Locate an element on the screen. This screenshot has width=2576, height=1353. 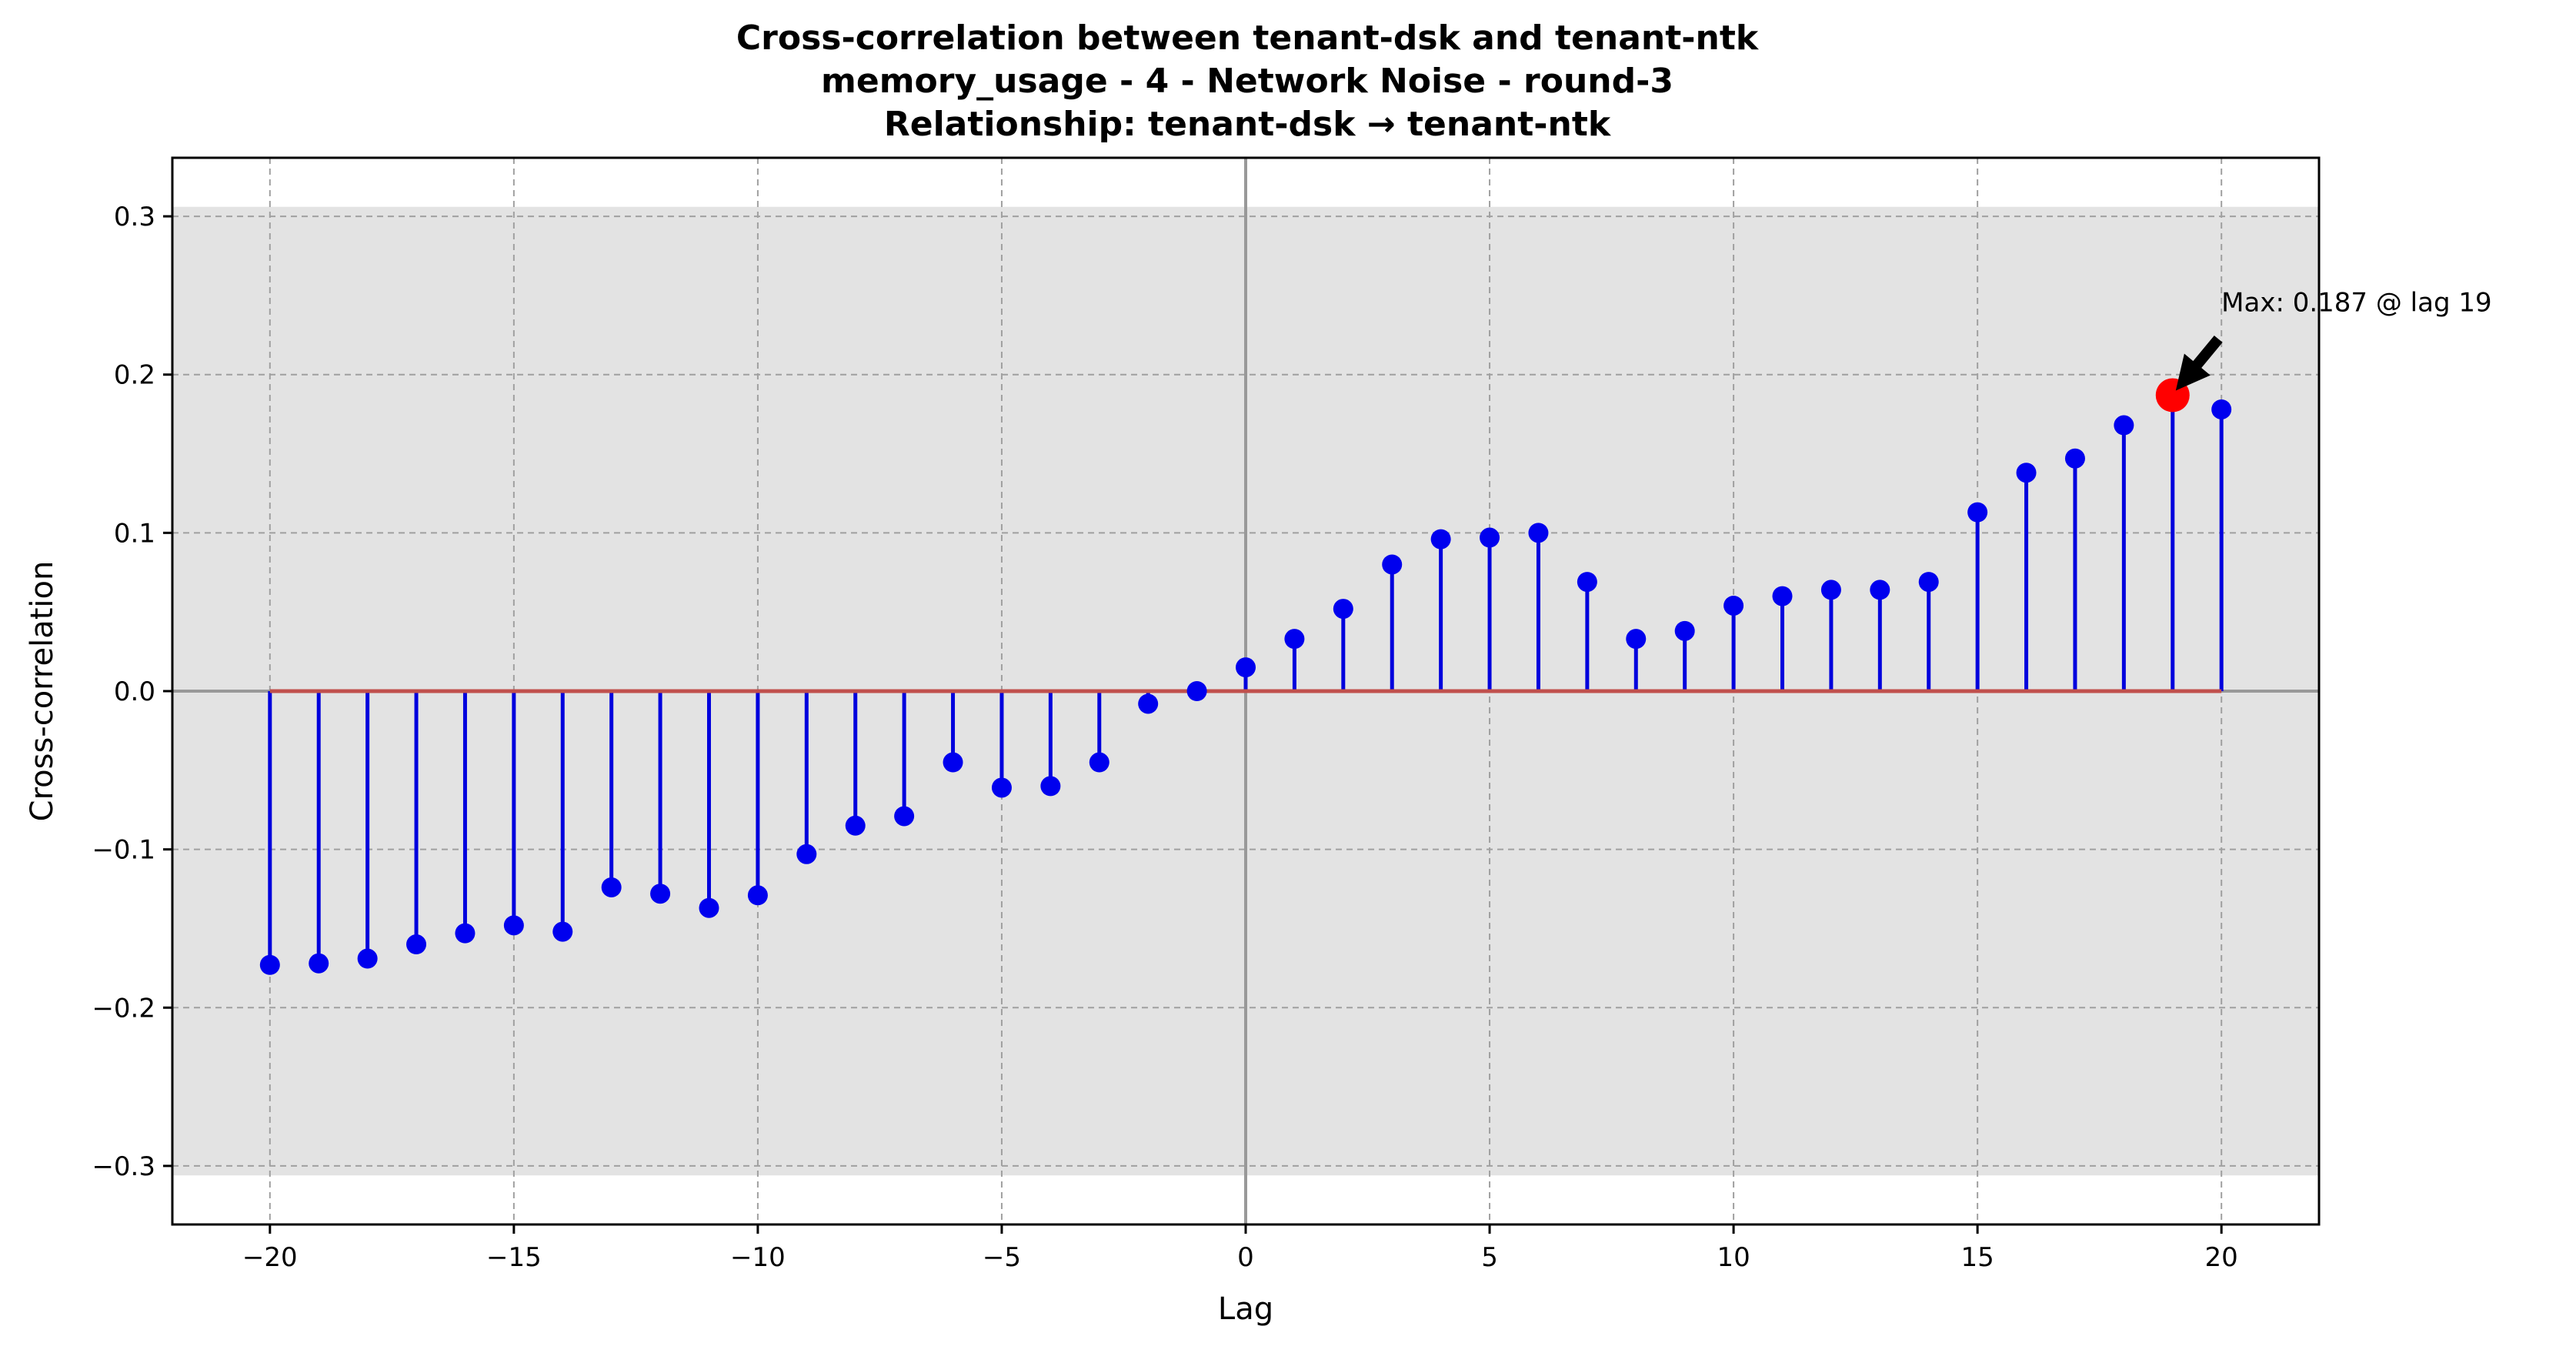
y-tick-label: −0.3 is located at coordinates (124, 1166).